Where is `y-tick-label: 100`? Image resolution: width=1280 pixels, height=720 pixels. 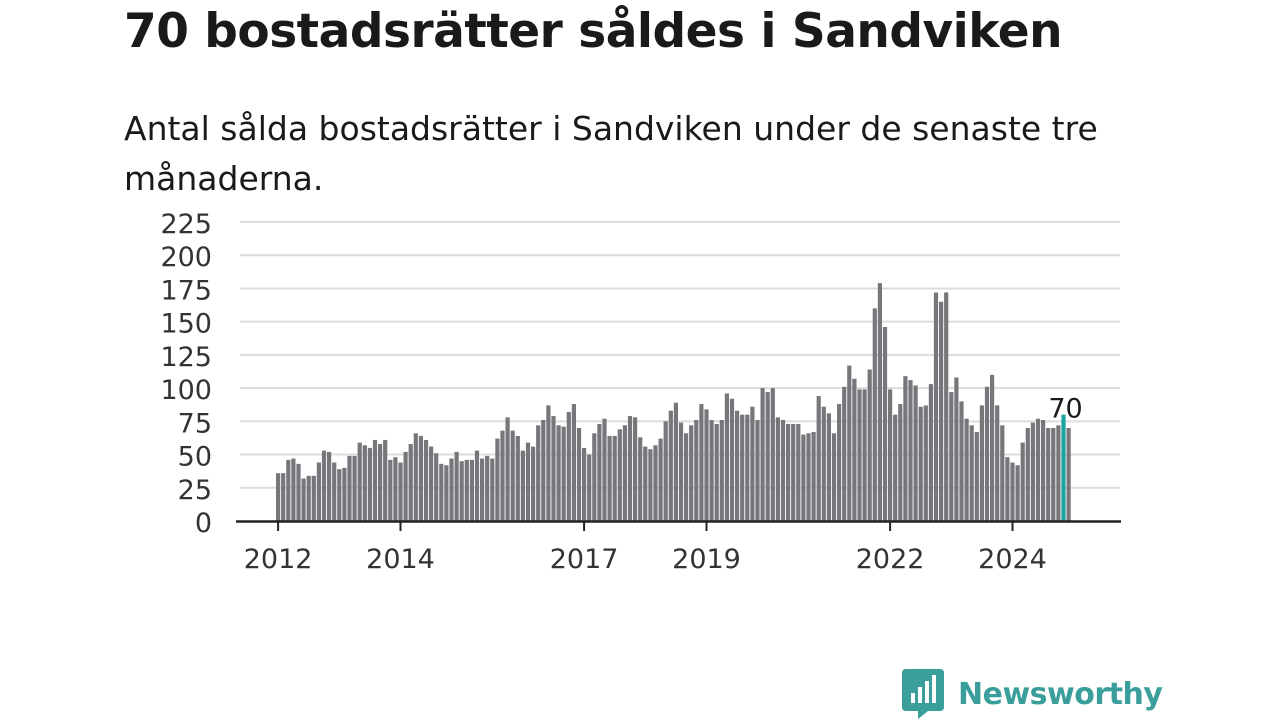
y-tick-label: 100 is located at coordinates (186, 390).